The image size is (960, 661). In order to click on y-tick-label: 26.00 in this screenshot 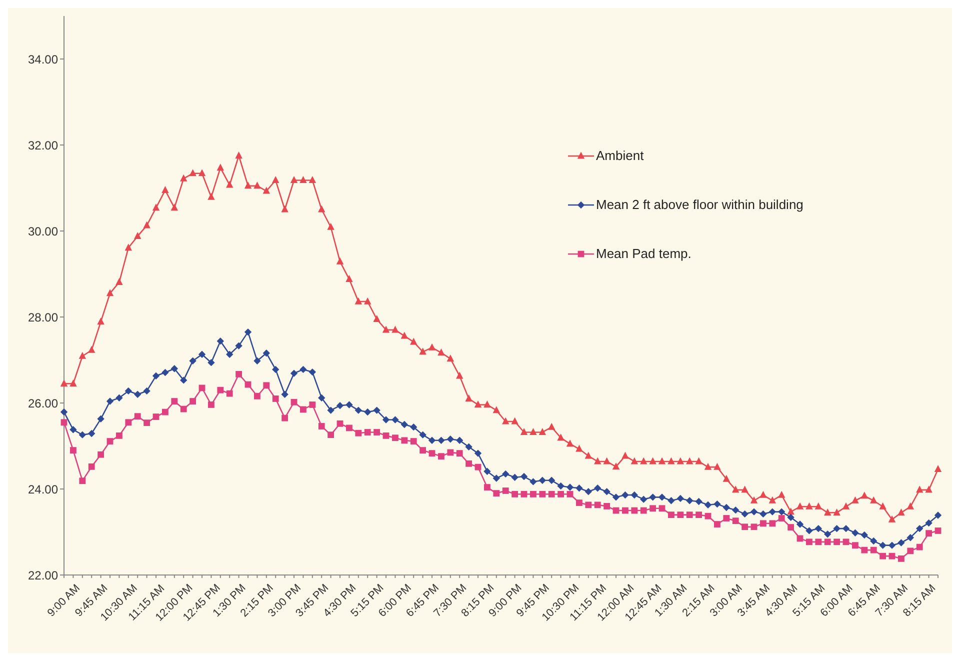, I will do `click(43, 403)`.